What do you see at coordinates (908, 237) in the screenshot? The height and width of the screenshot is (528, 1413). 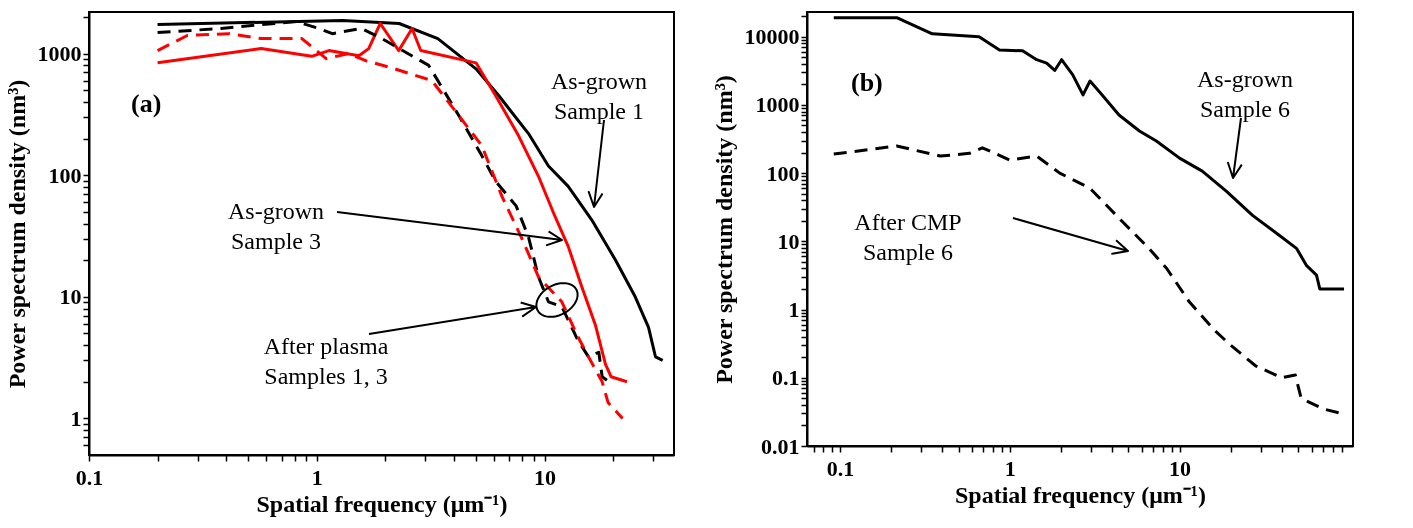 I see `annotation: After CMP Sample 6` at bounding box center [908, 237].